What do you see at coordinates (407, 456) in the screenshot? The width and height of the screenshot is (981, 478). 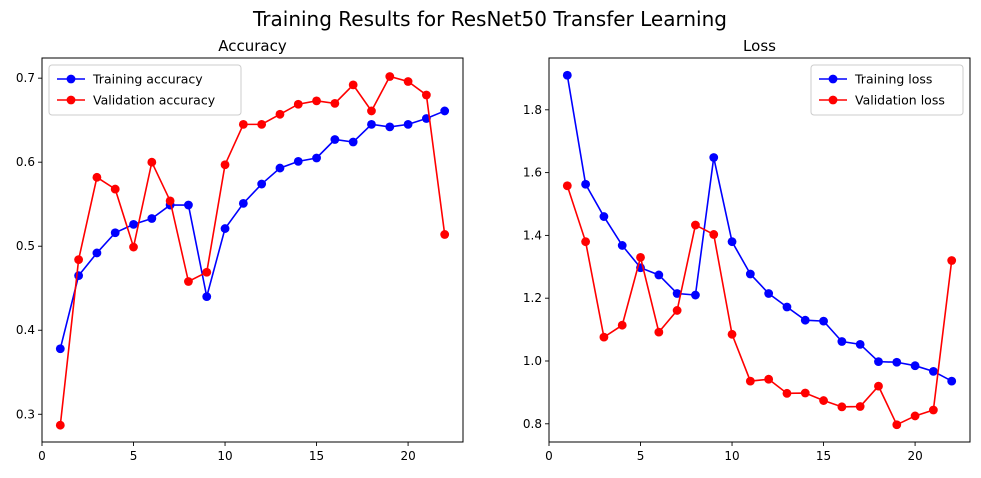 I see `accuracy-x-tick-label: 20` at bounding box center [407, 456].